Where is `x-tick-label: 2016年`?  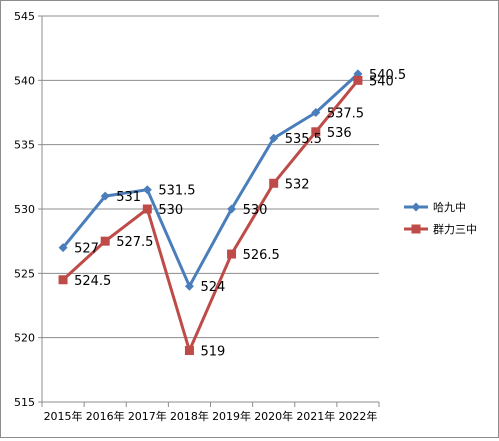 x-tick-label: 2016年 is located at coordinates (105, 416).